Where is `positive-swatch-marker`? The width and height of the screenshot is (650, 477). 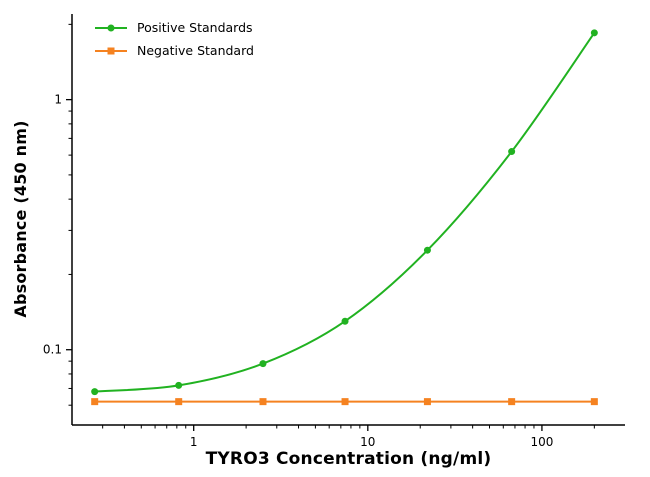
positive-swatch-marker is located at coordinates (111, 27).